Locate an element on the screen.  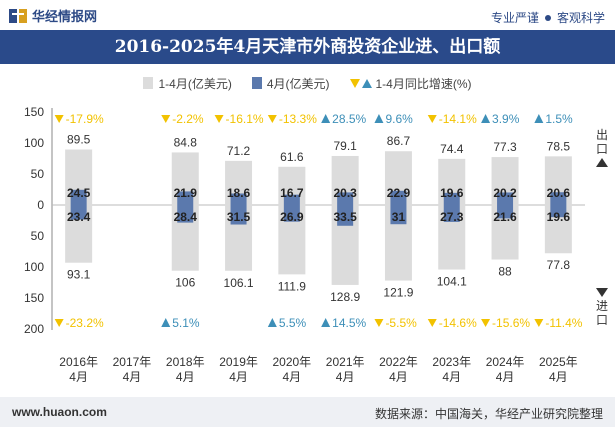
import-monthly-label: 33.5 is located at coordinates (345, 217).